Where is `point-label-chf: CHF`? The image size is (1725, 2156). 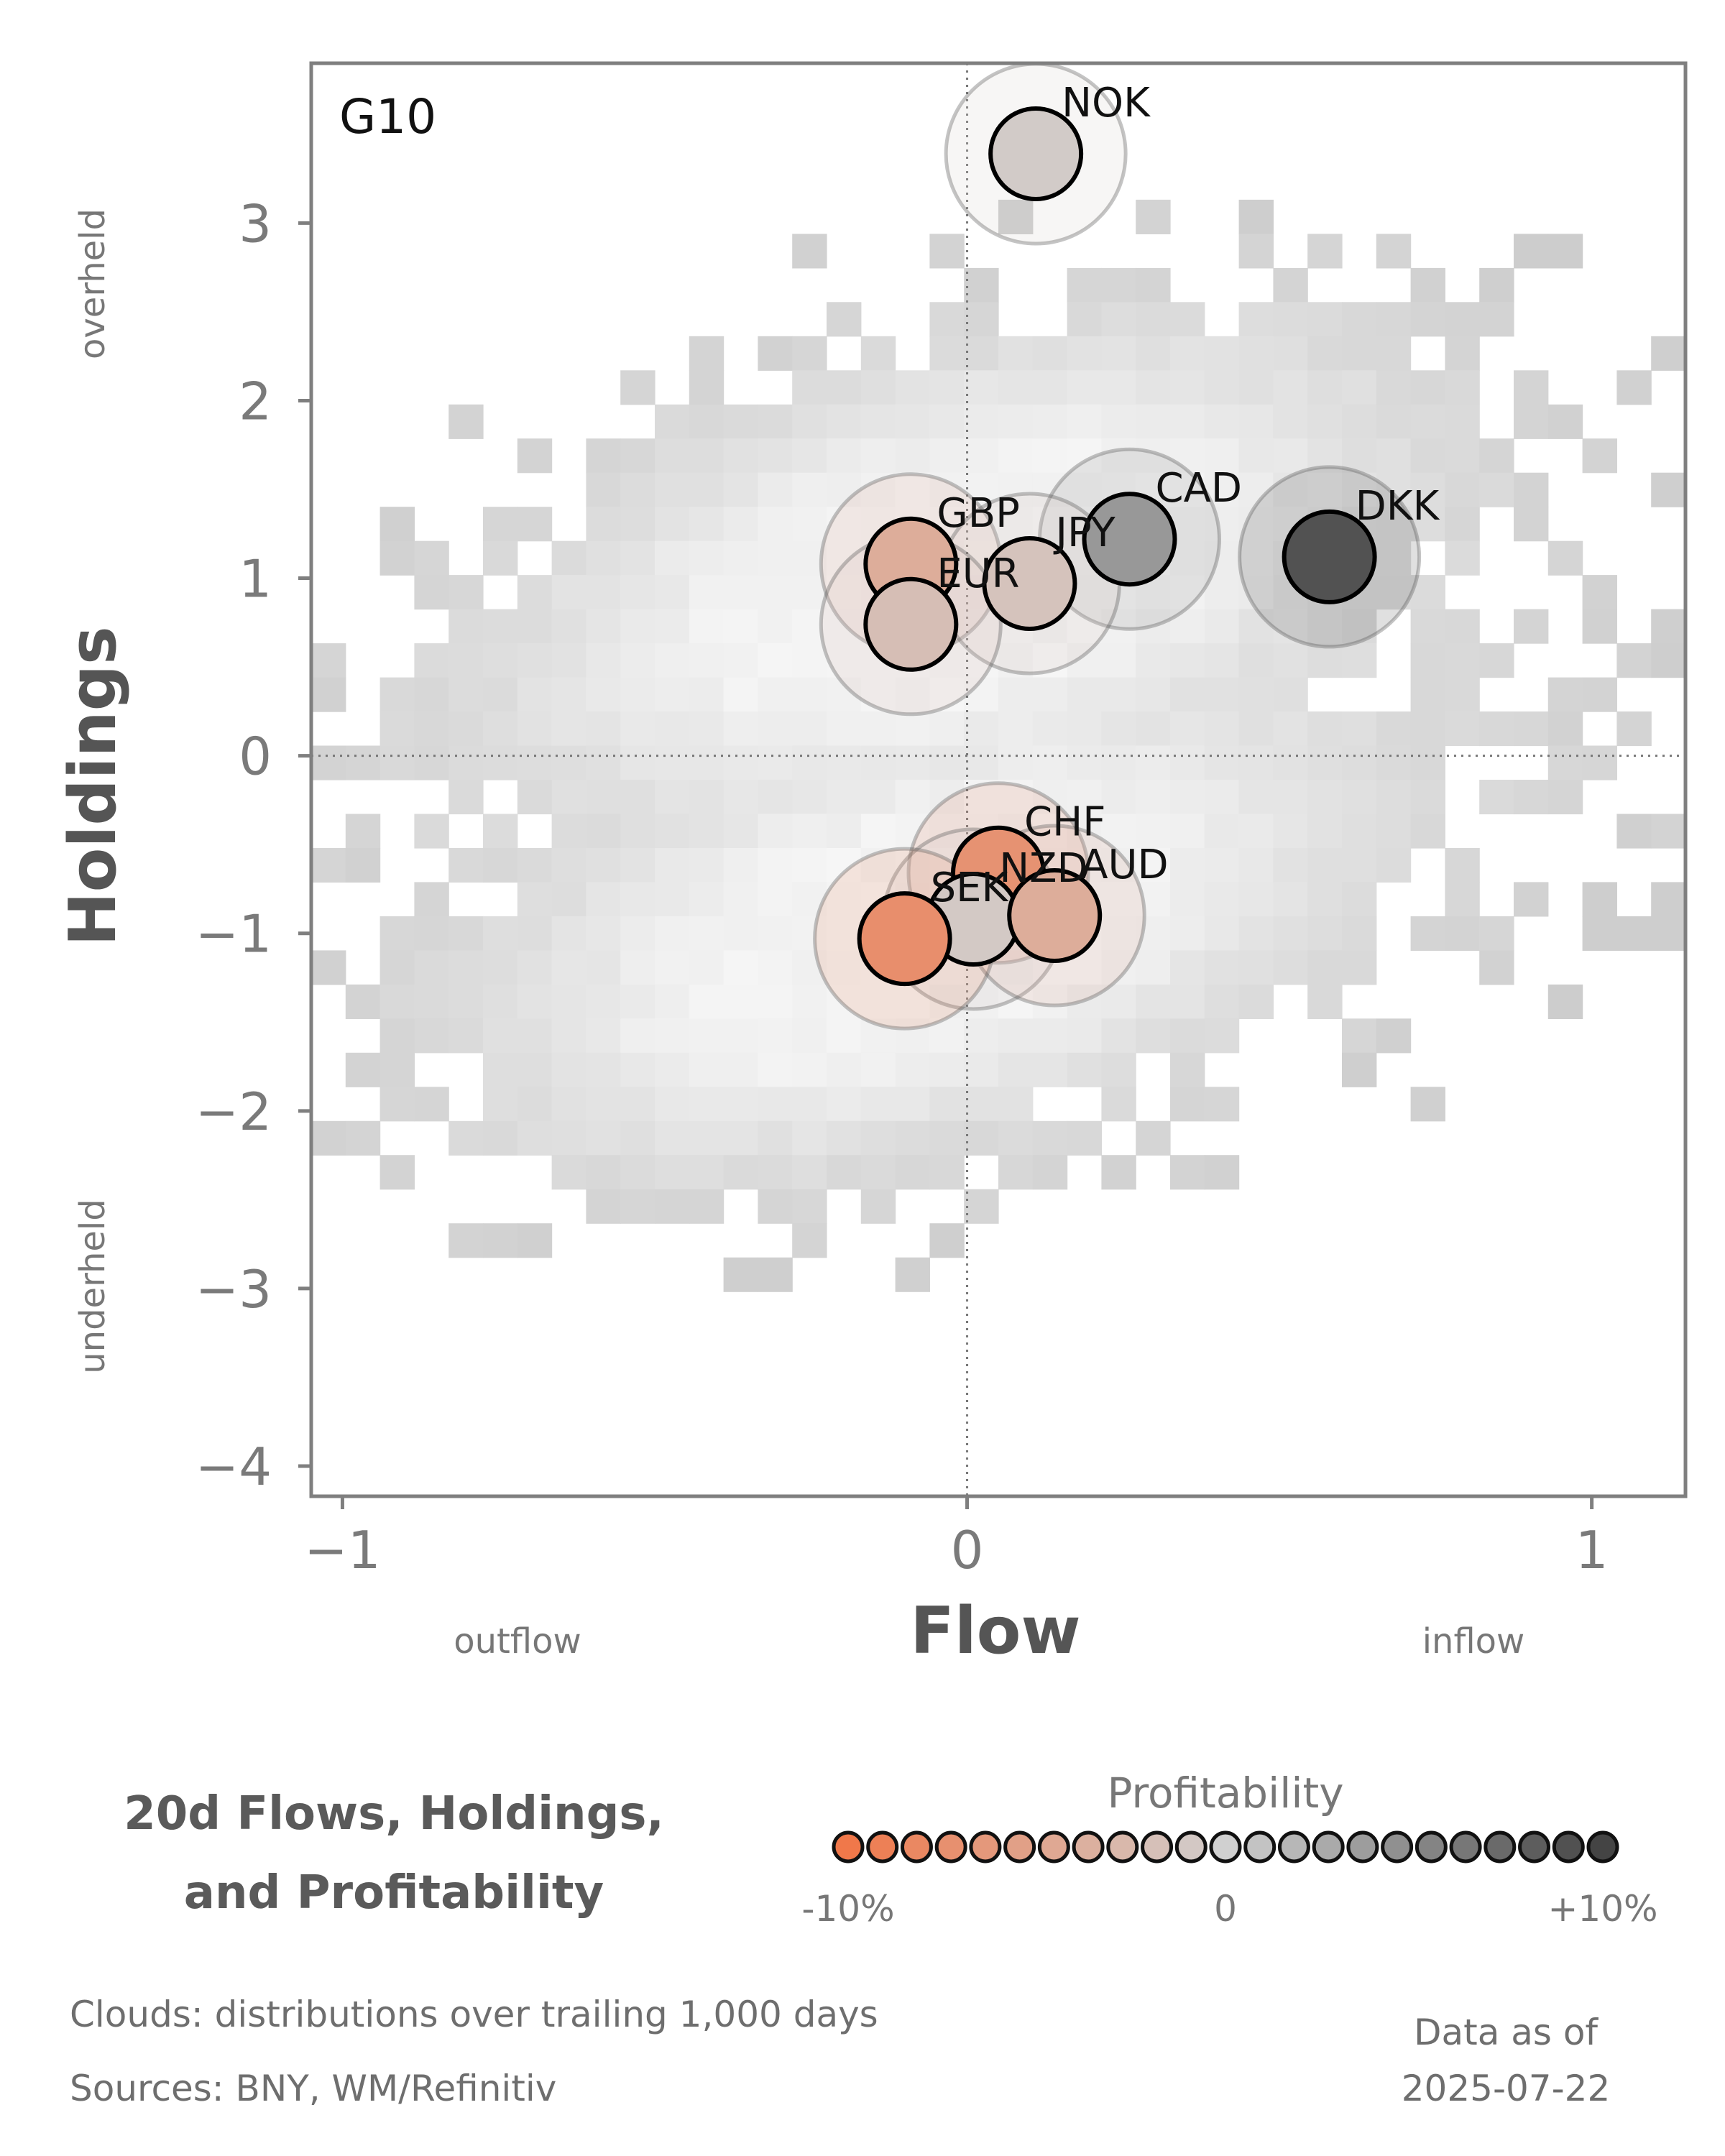
point-label-chf: CHF is located at coordinates (1064, 822).